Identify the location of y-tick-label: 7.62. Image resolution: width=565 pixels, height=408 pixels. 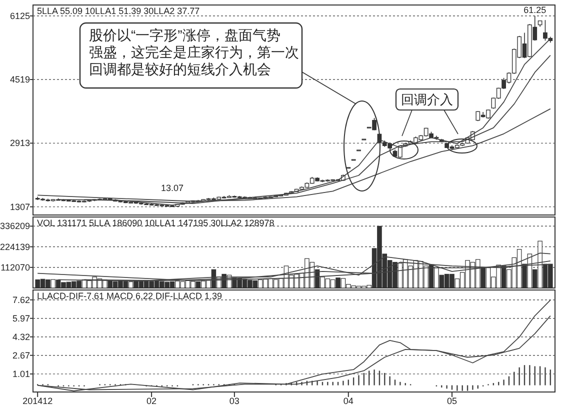
(21, 299).